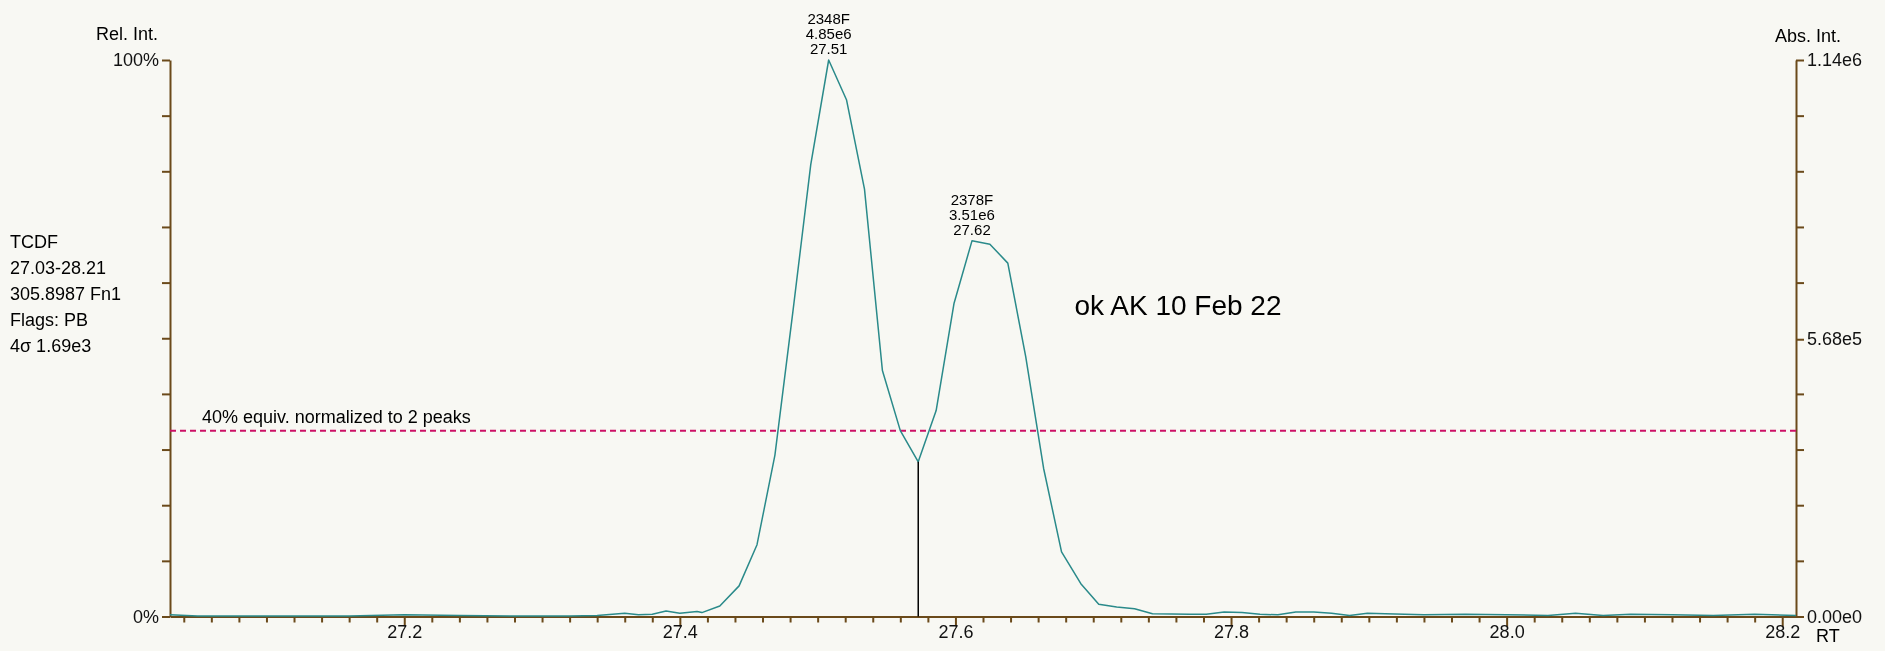  I want to click on text: TCDF 27.03-28.21 305.8987 Fn1 Flags: PB 4σ 1.69e3, so click(66, 294).